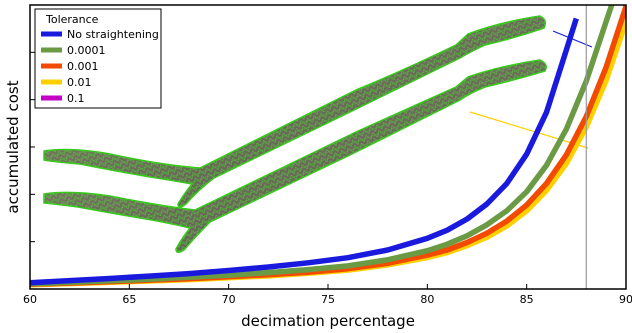  I want to click on x-tick-label: 90, so click(625, 299).